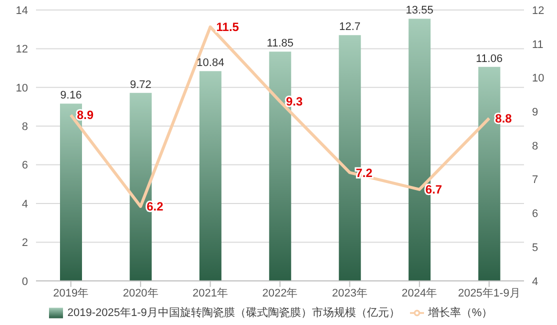 This screenshot has width=557, height=325. What do you see at coordinates (210, 63) in the screenshot?
I see `data-label: 10.84` at bounding box center [210, 63].